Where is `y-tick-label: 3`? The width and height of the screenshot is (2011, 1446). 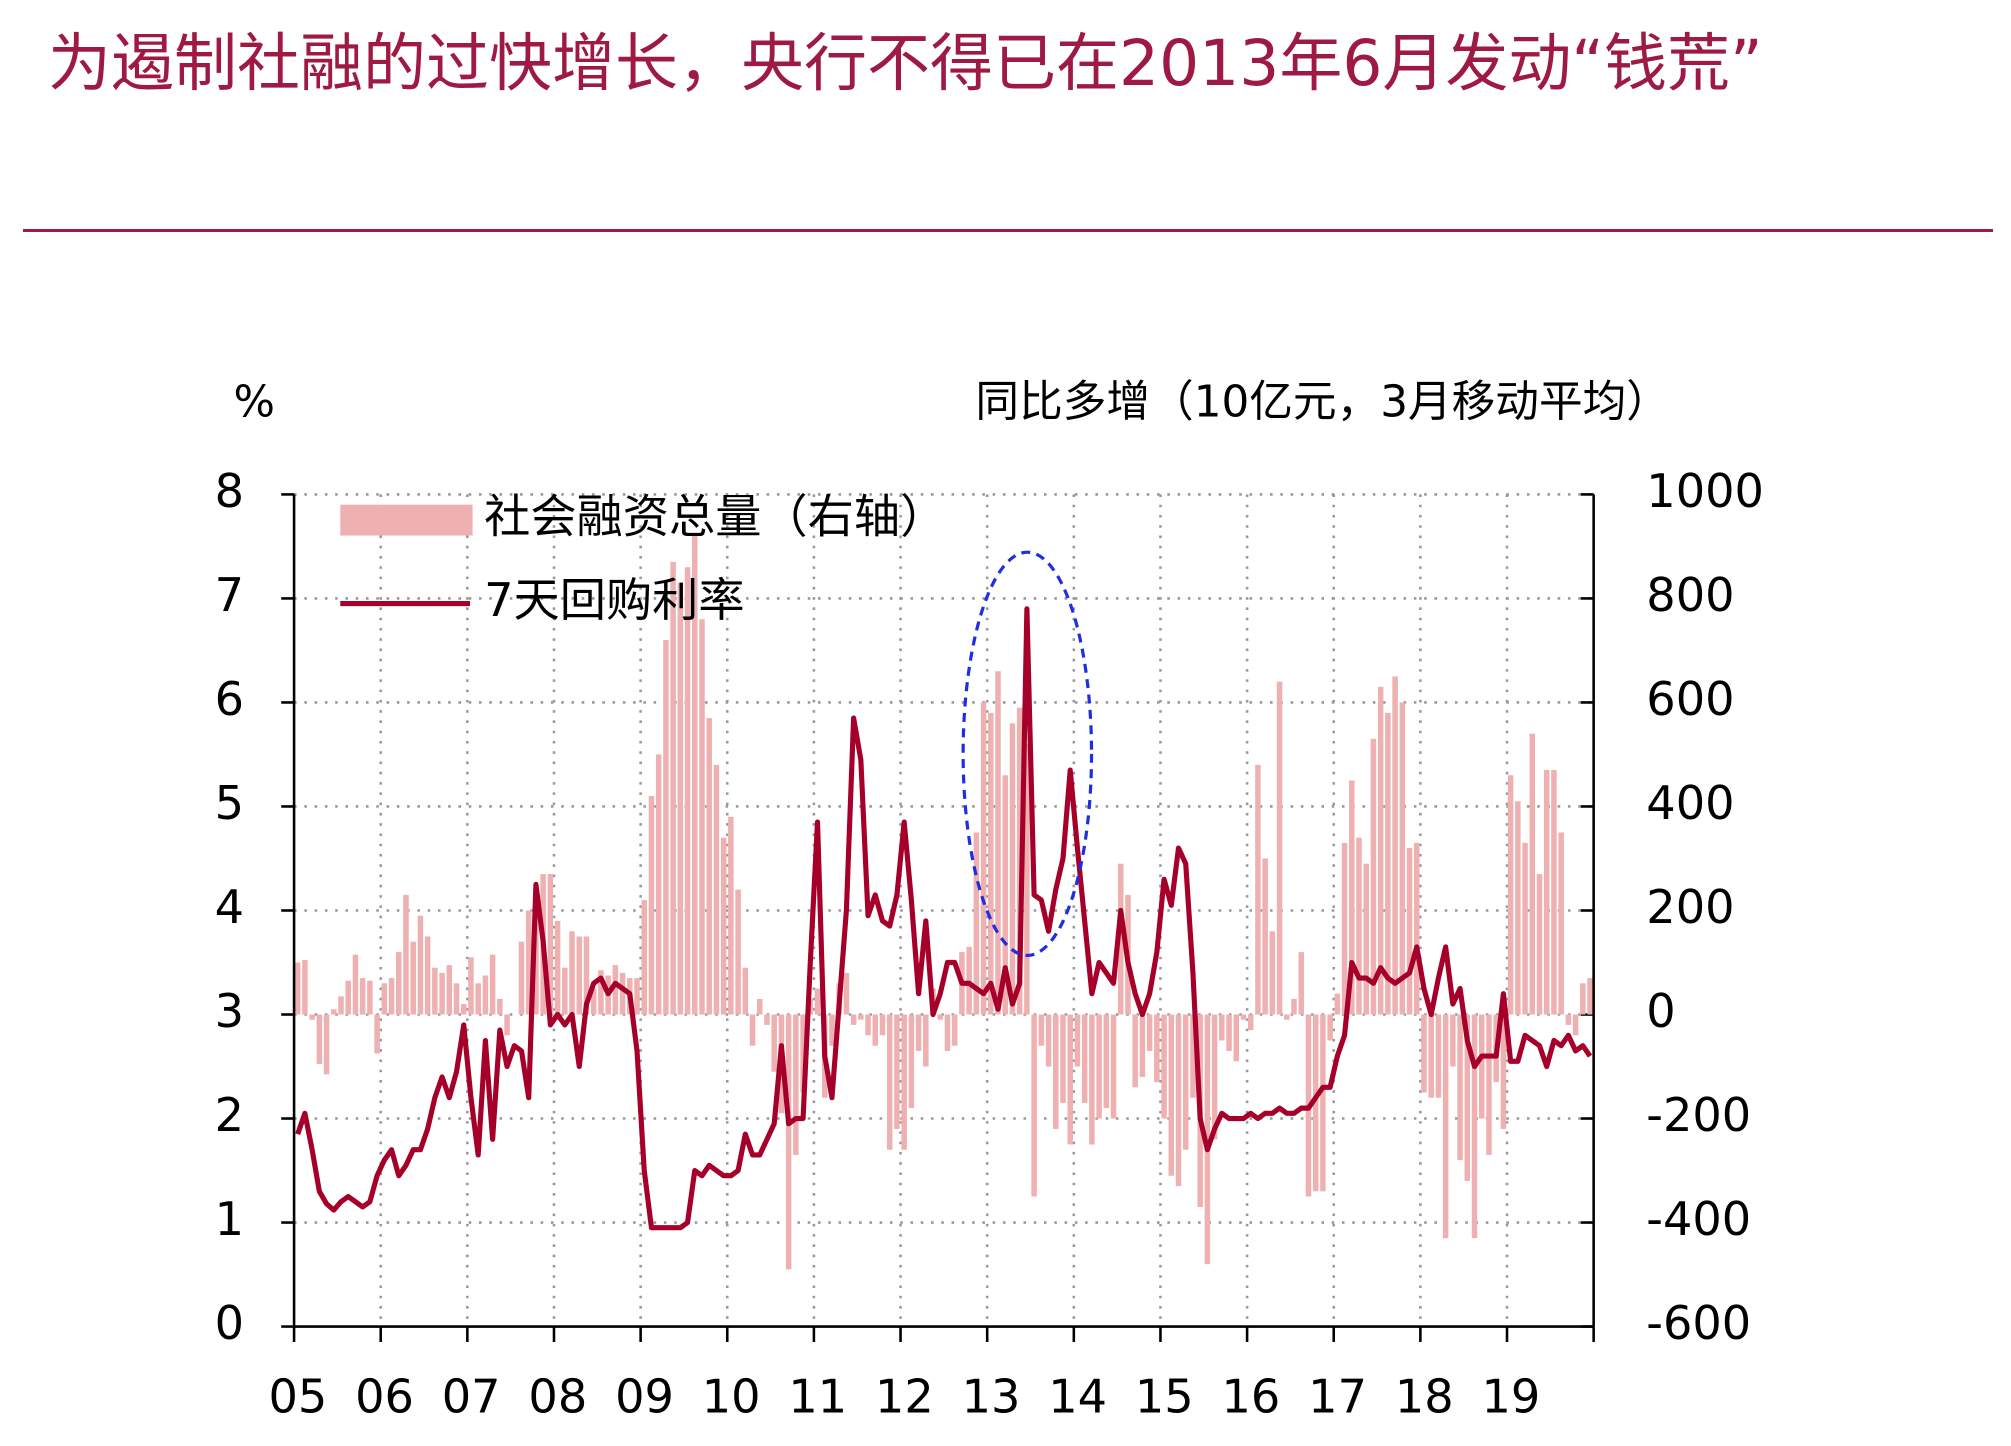 y-tick-label: 3 is located at coordinates (229, 1011).